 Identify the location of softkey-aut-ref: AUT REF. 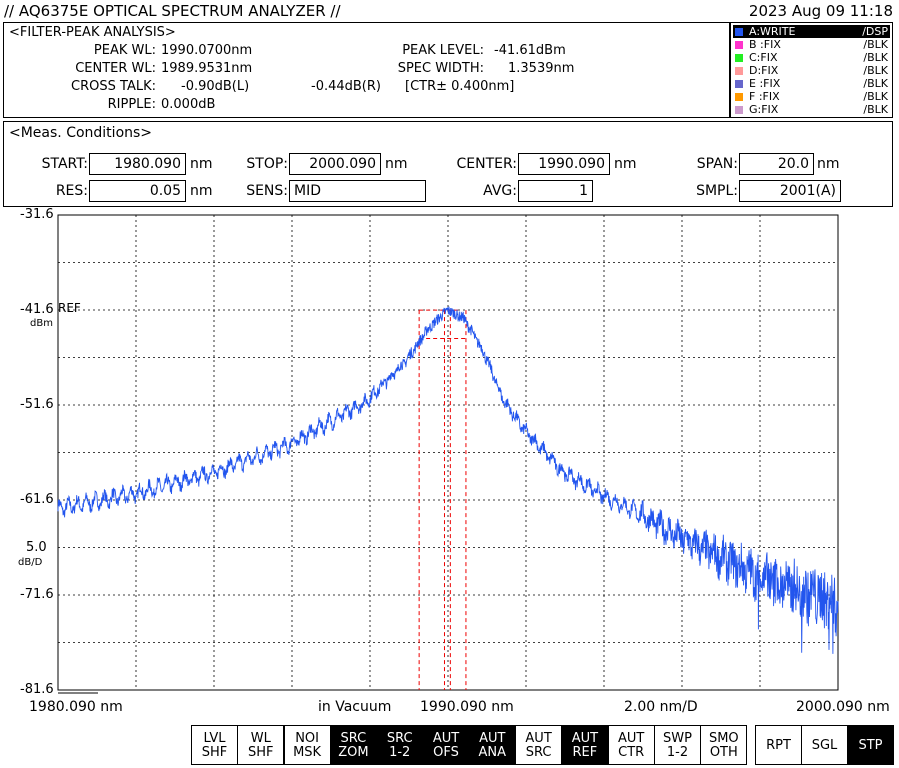
(585, 745).